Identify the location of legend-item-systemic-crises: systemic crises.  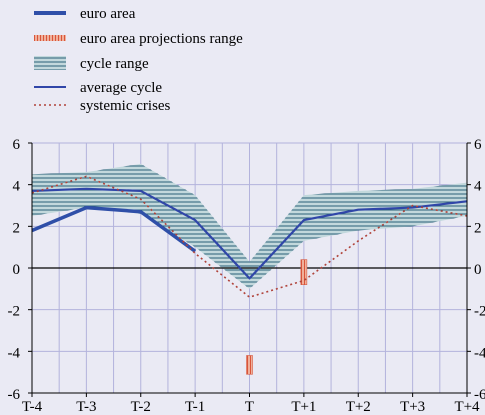
(102, 106).